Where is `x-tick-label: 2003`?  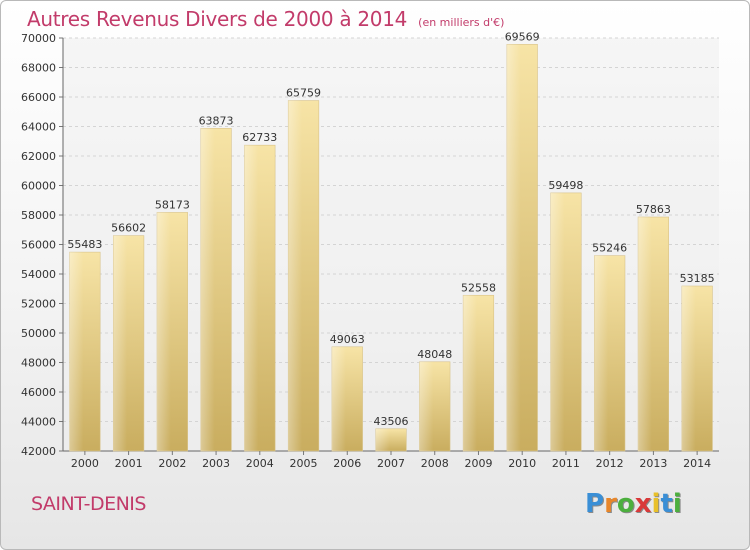 x-tick-label: 2003 is located at coordinates (216, 463).